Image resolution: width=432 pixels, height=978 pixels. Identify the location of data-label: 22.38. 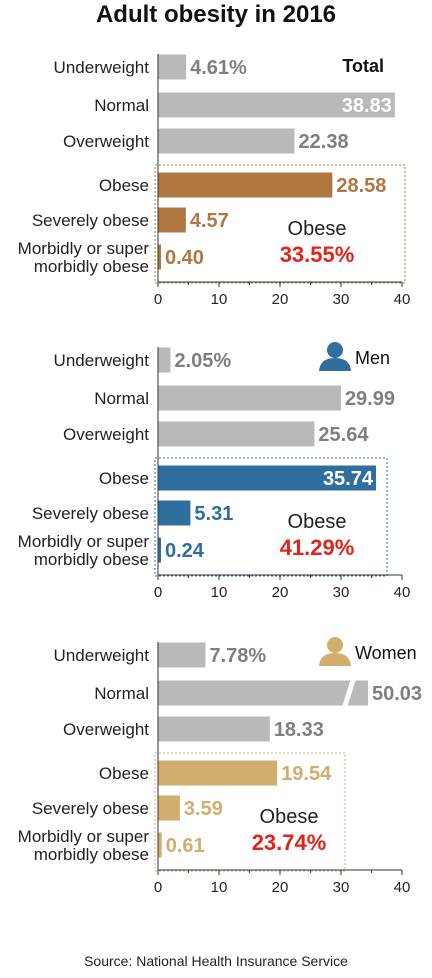
(324, 142).